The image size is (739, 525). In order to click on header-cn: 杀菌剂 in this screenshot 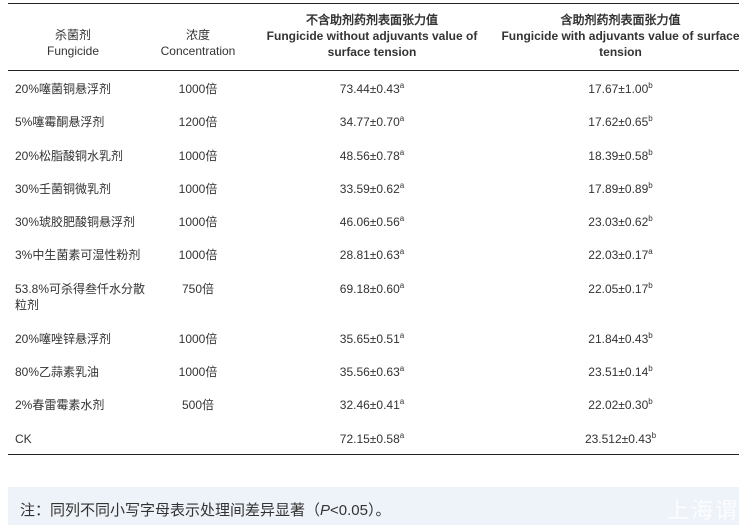, I will do `click(72, 35)`.